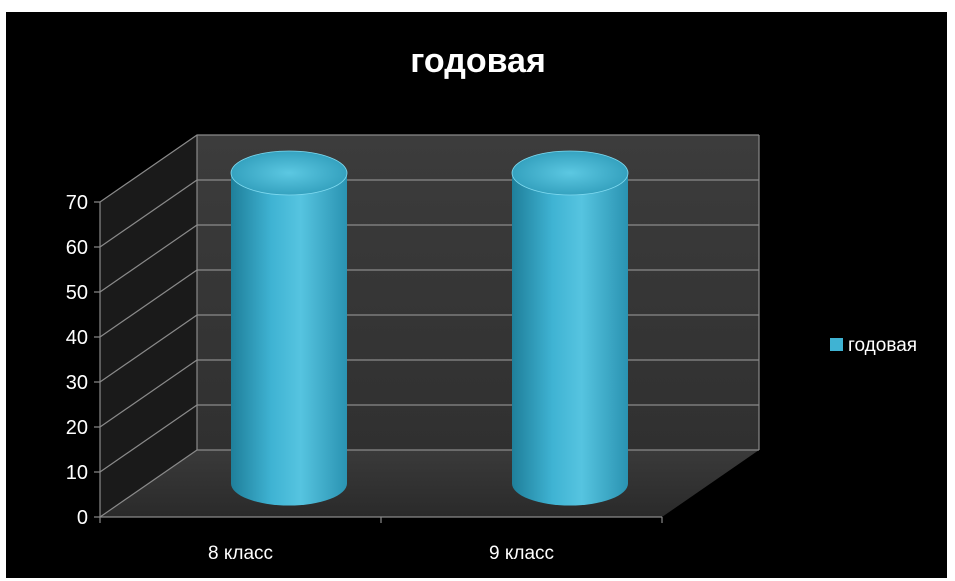 The image size is (955, 581). Describe the element at coordinates (240, 553) in the screenshot. I see `x-tick-label: 8 класс` at that location.